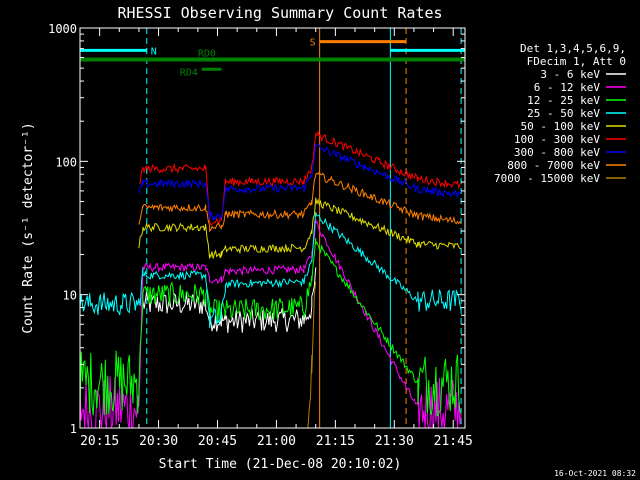 The width and height of the screenshot is (640, 480). I want to click on state-bar-label-rd4: RD4, so click(189, 72).